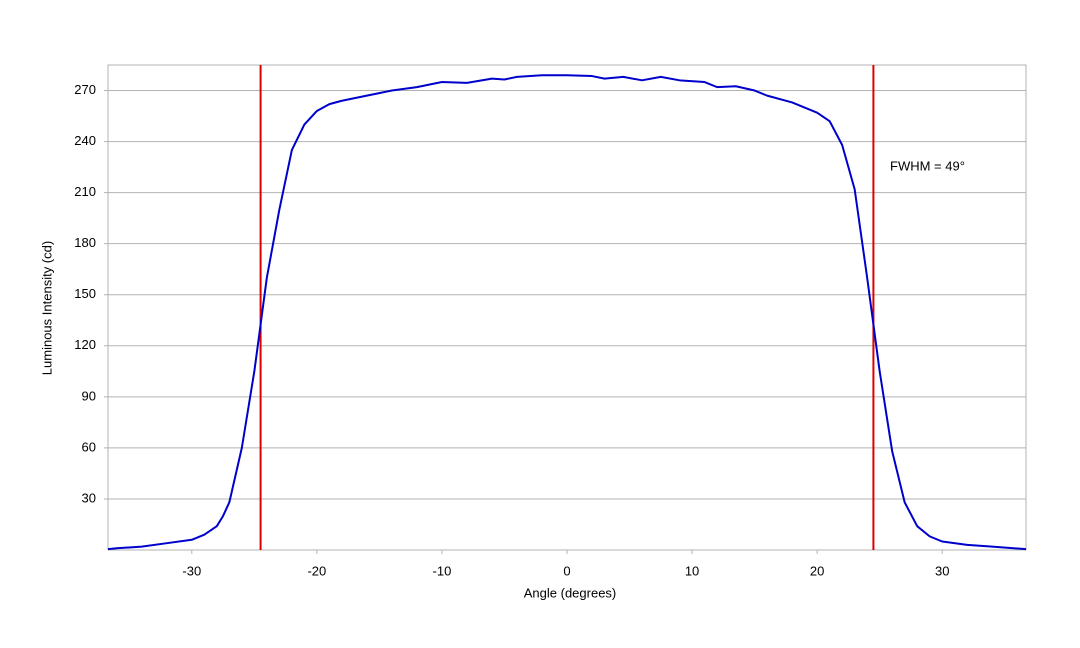  Describe the element at coordinates (817, 570) in the screenshot. I see `x-tick-label: 20` at that location.